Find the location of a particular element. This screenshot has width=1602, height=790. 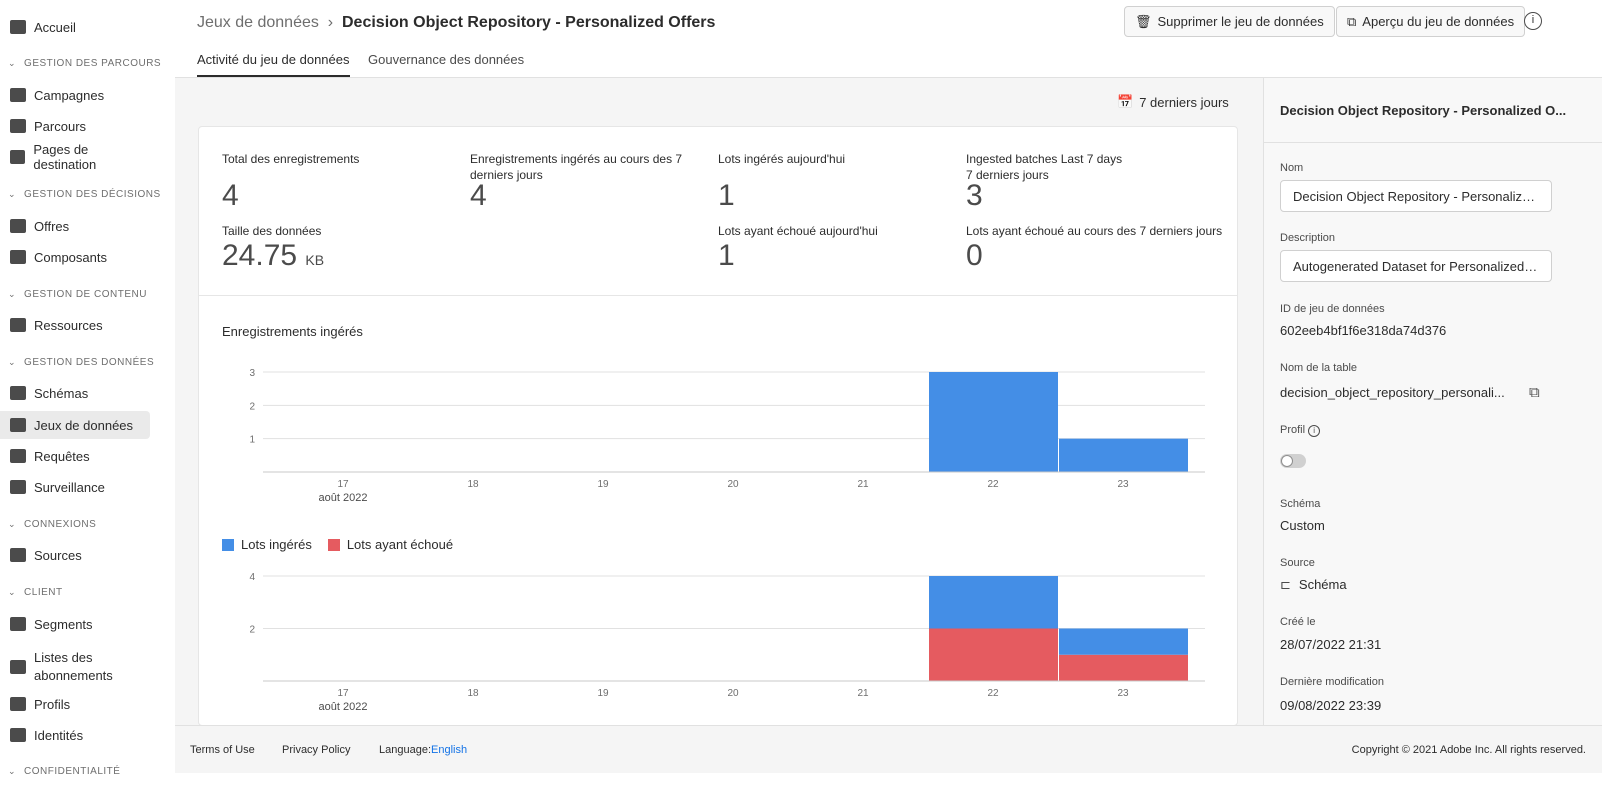

sidebar-item: Parcours is located at coordinates (75, 126).